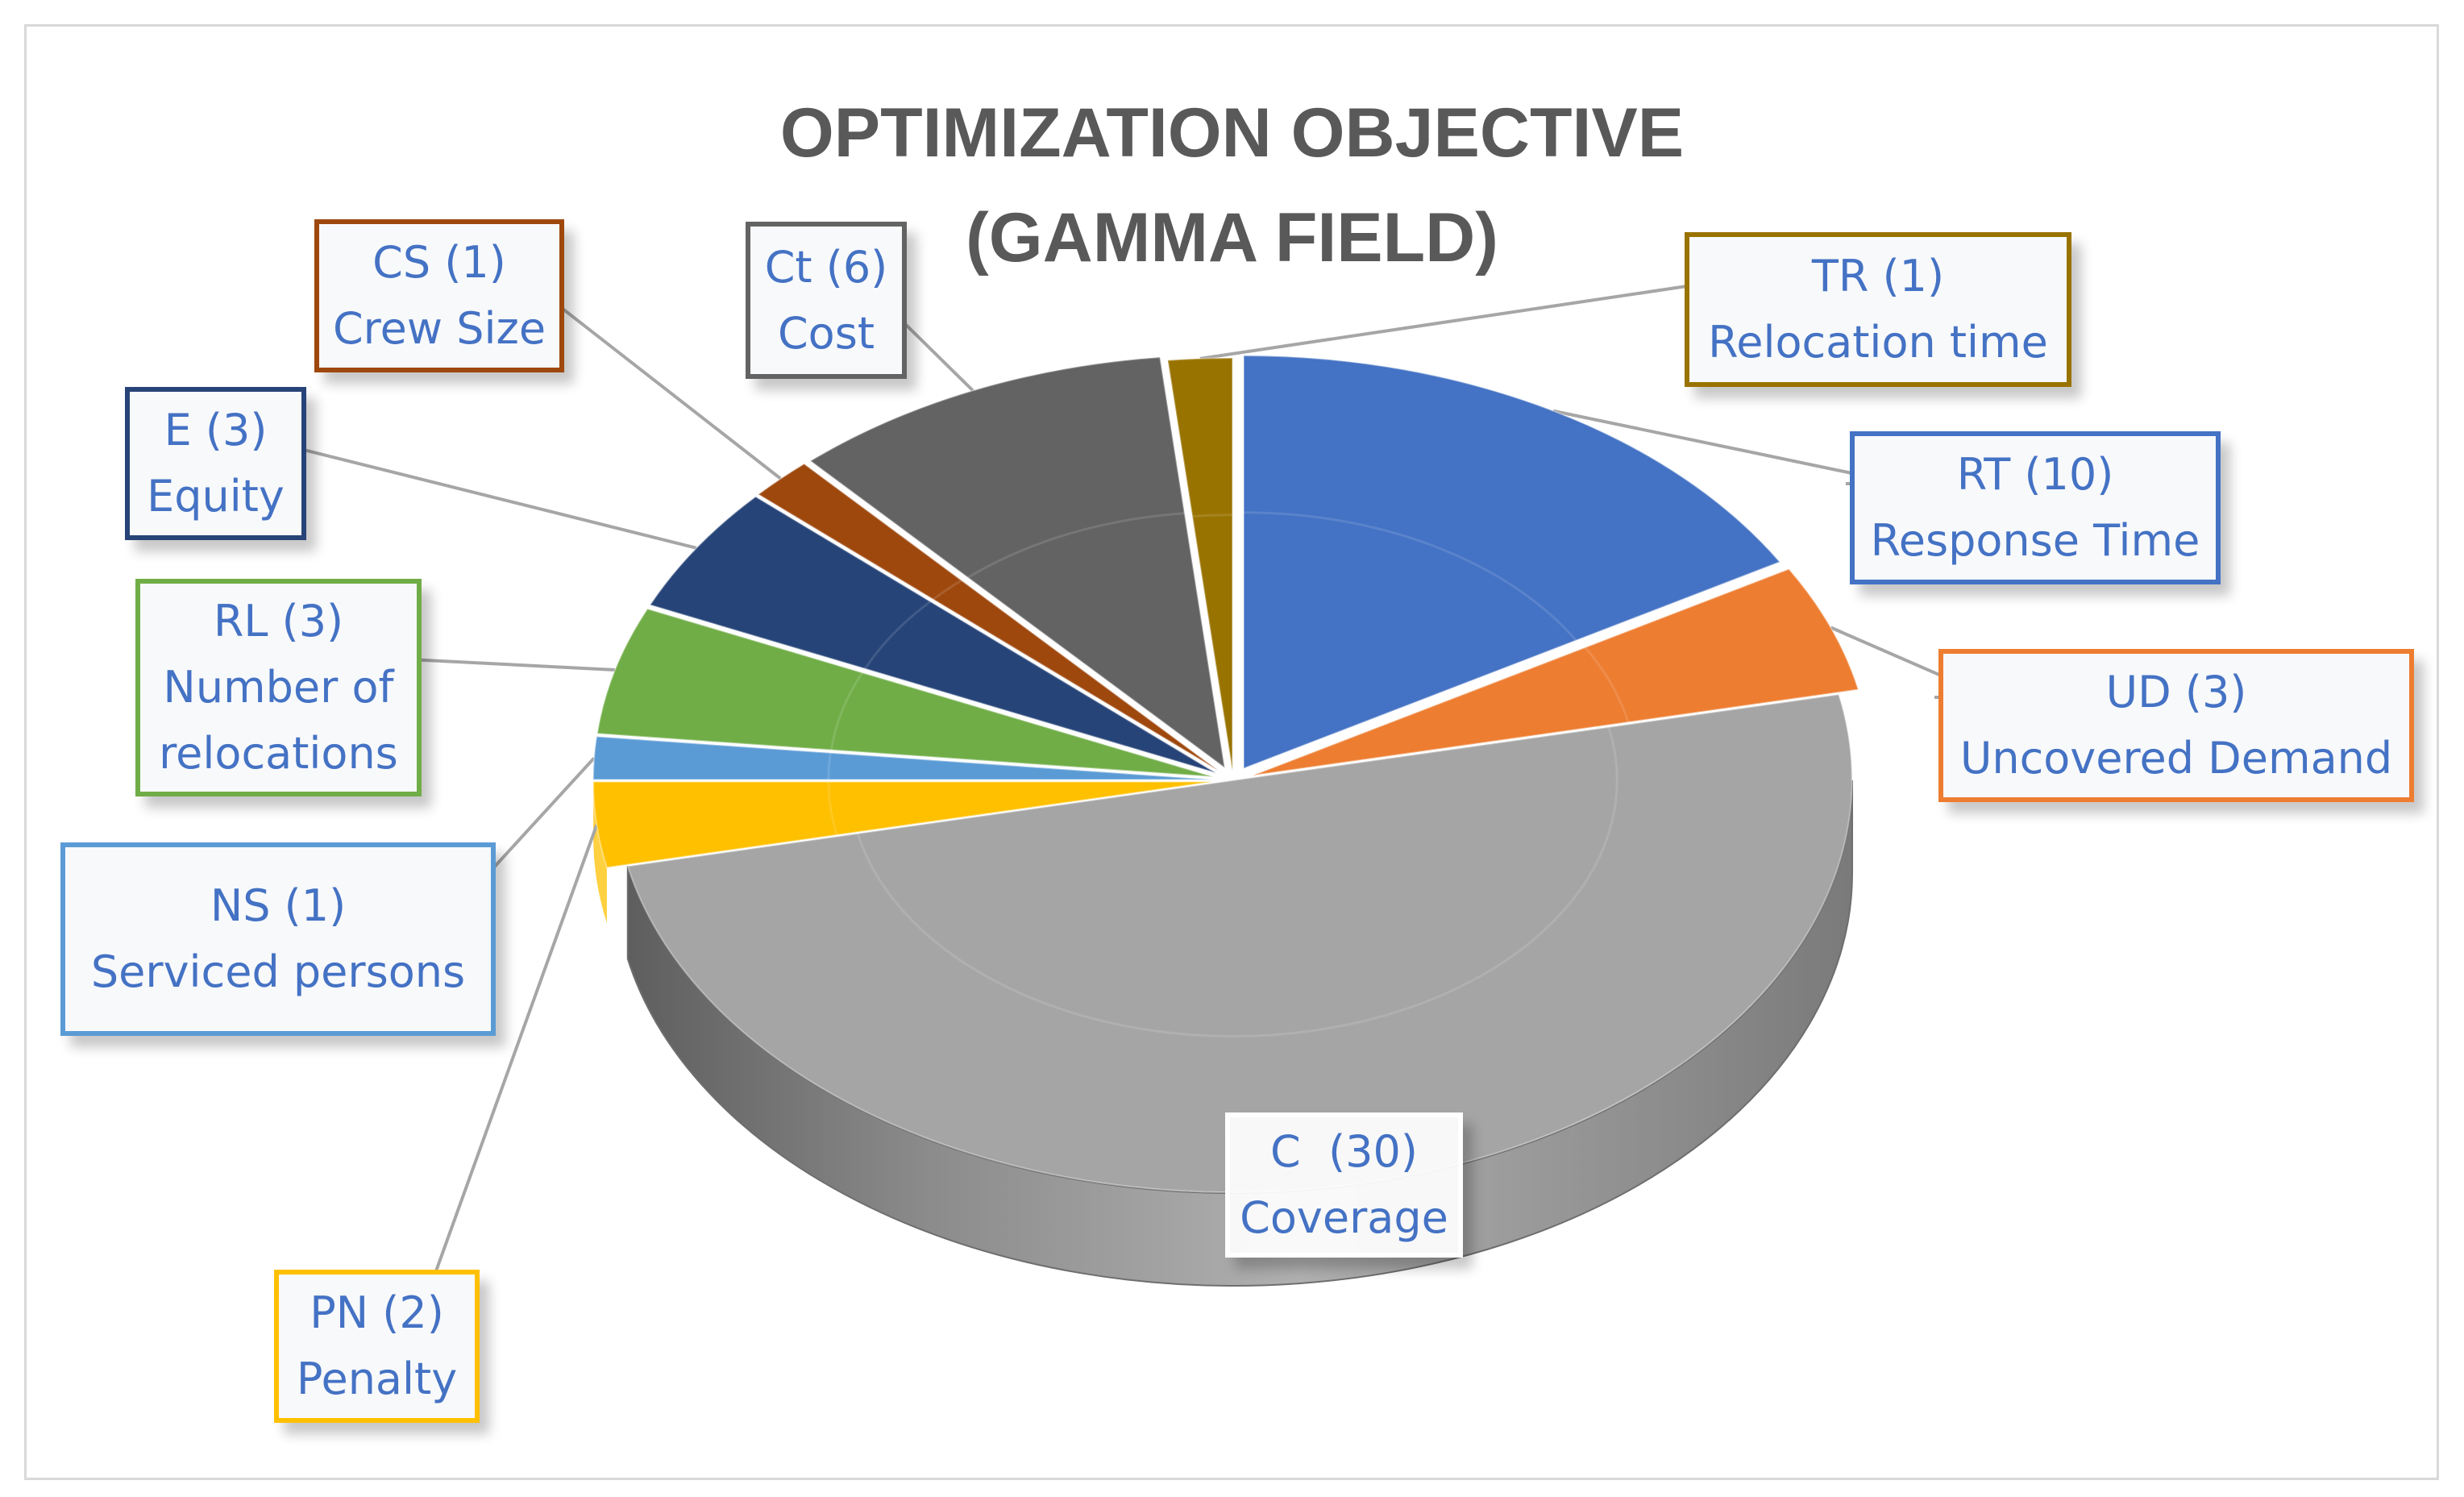 This screenshot has height=1497, width=2464. Describe the element at coordinates (826, 267) in the screenshot. I see `data-label-value: Ct (6)` at that location.